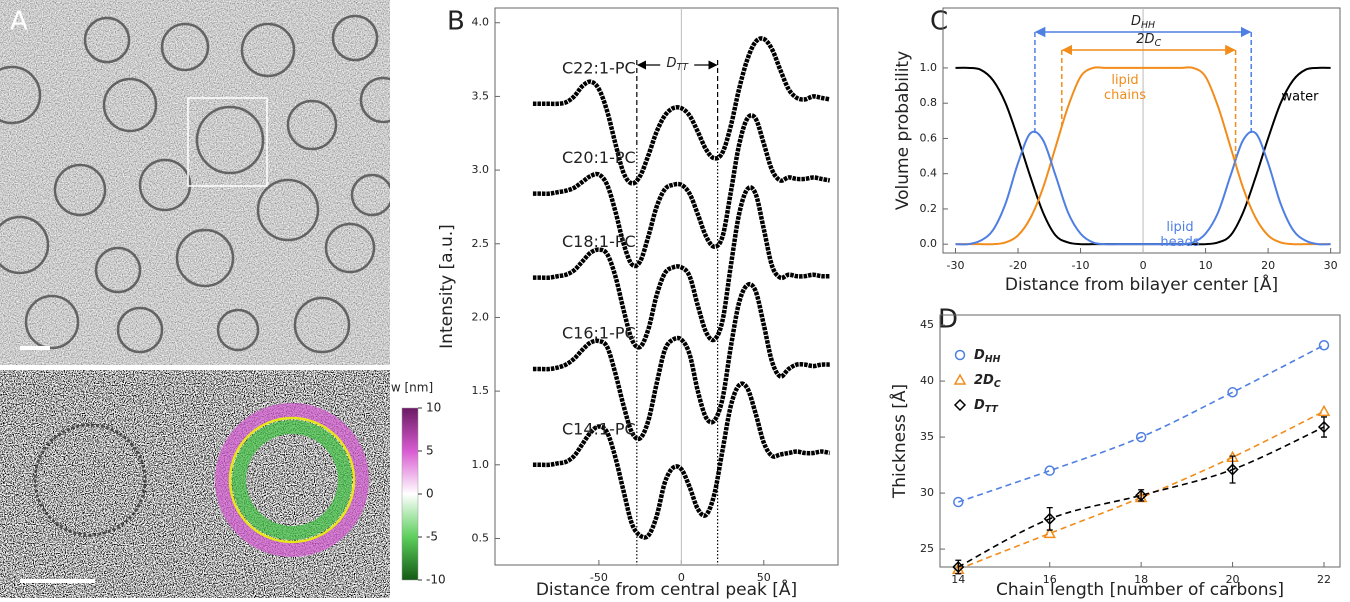 The height and width of the screenshot is (602, 1350). What do you see at coordinates (927, 324) in the screenshot?
I see `y-tick-label: 45` at bounding box center [927, 324].